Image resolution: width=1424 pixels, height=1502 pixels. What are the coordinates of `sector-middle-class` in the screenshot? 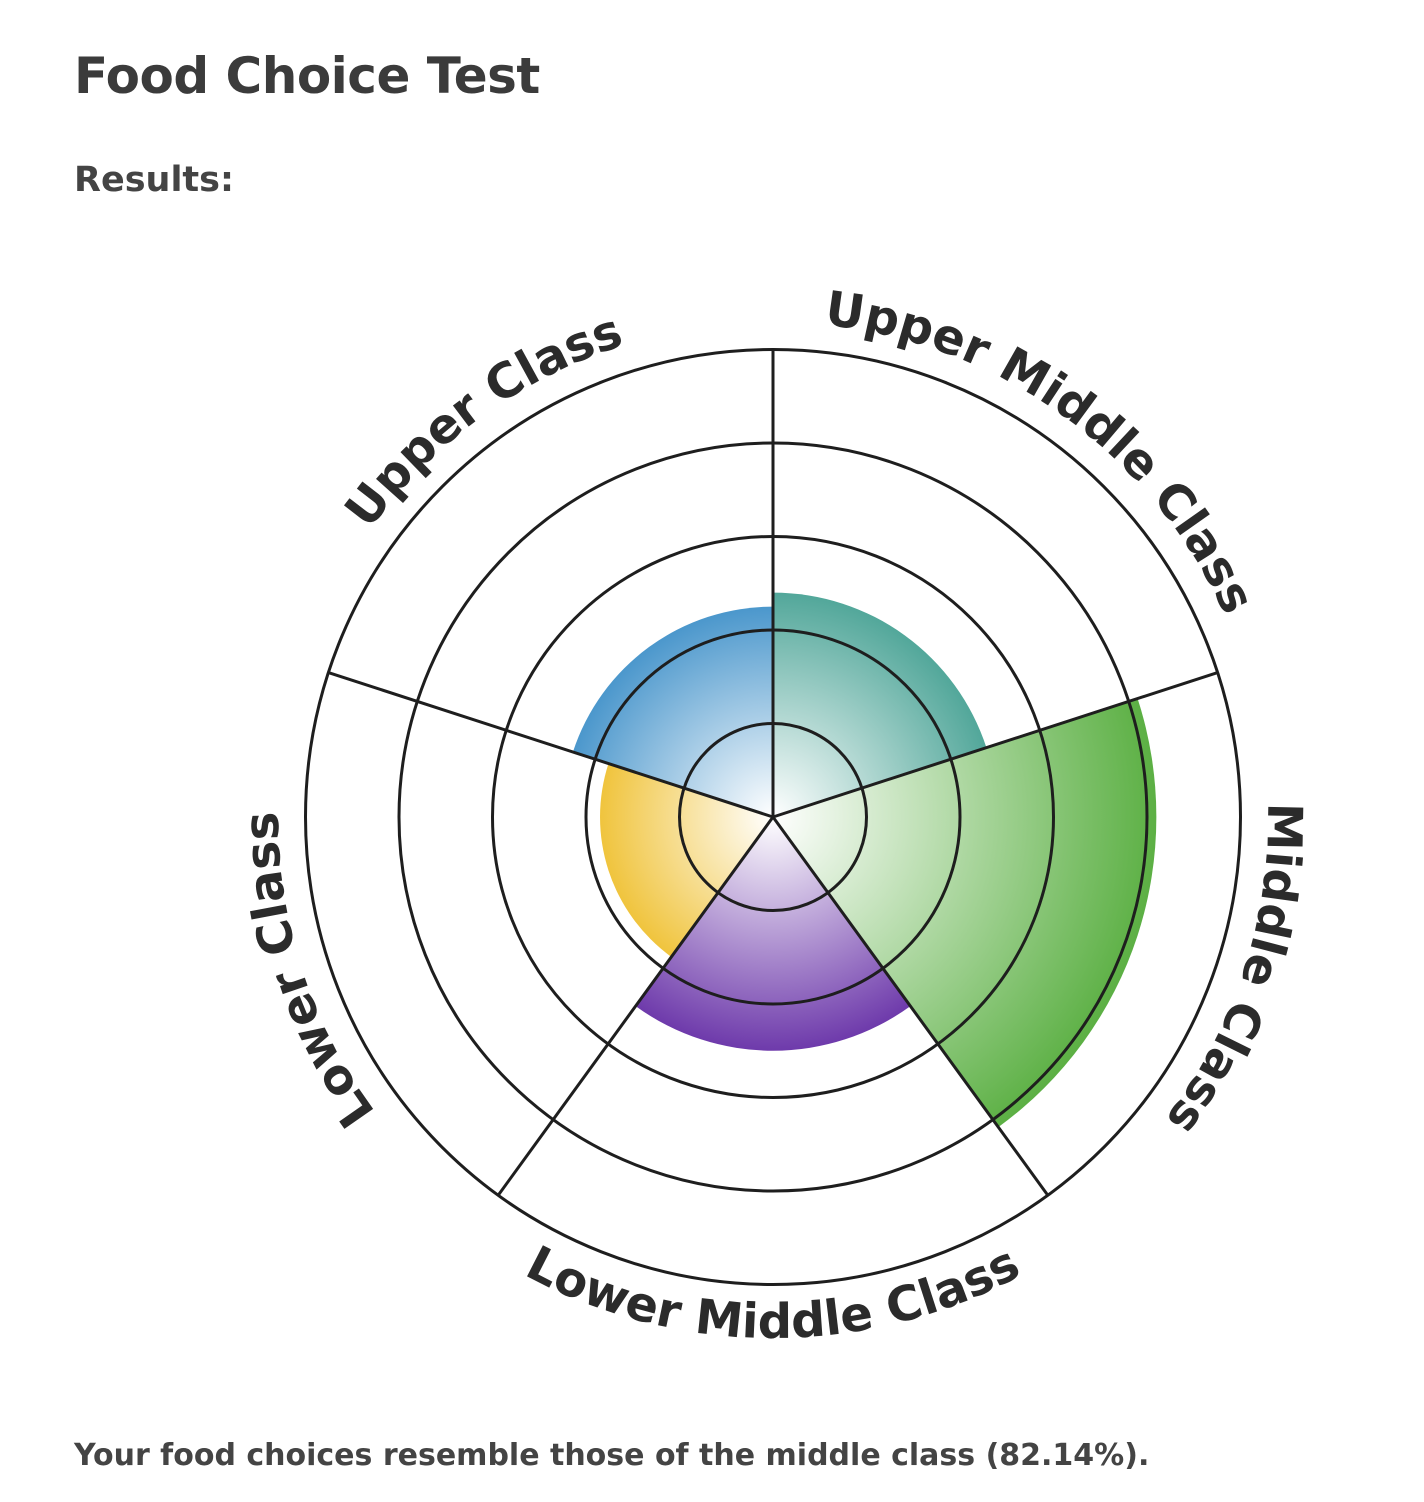 It's located at (965, 913).